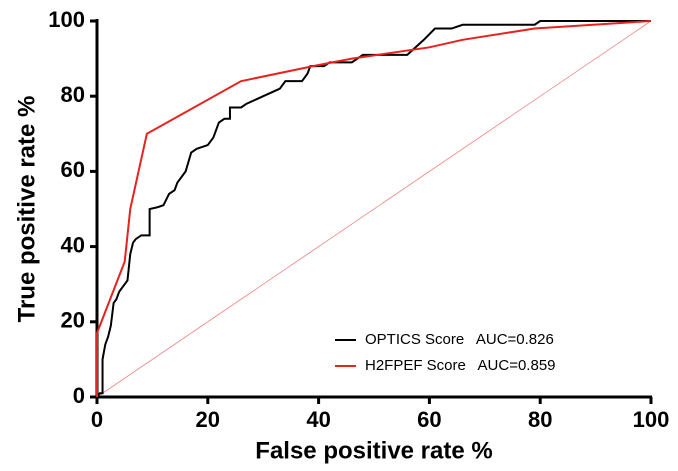  Describe the element at coordinates (373, 450) in the screenshot. I see `x-axis-label: False positive rate %` at that location.